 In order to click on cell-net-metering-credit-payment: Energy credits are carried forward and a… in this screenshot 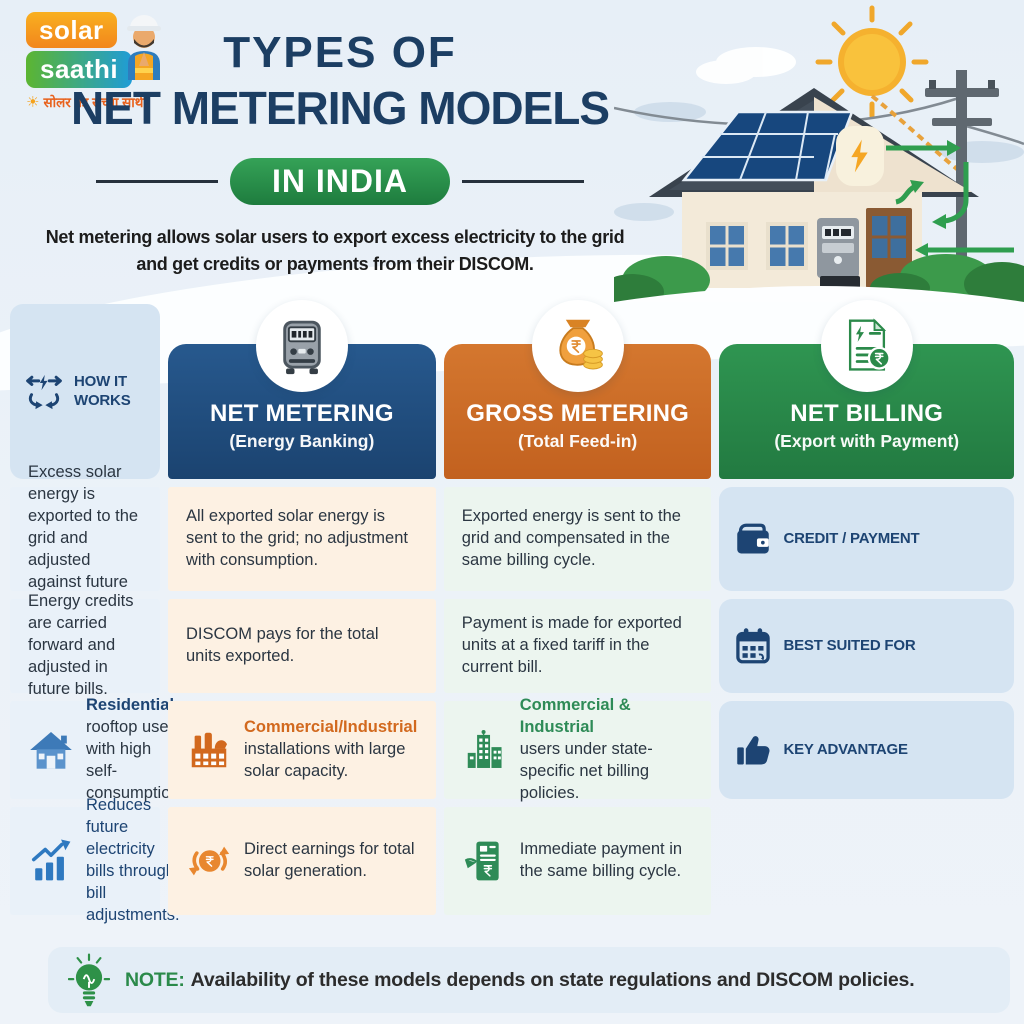, I will do `click(85, 645)`.